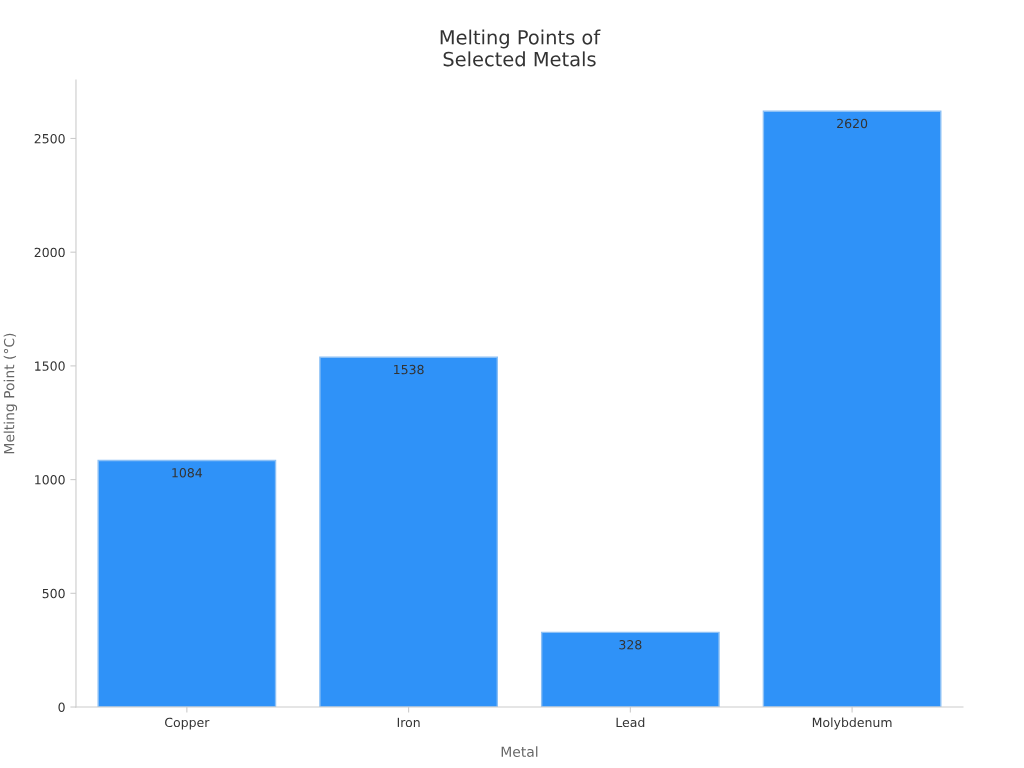 This screenshot has width=1024, height=768. What do you see at coordinates (852, 723) in the screenshot?
I see `x-tick-label: Molybdenum` at bounding box center [852, 723].